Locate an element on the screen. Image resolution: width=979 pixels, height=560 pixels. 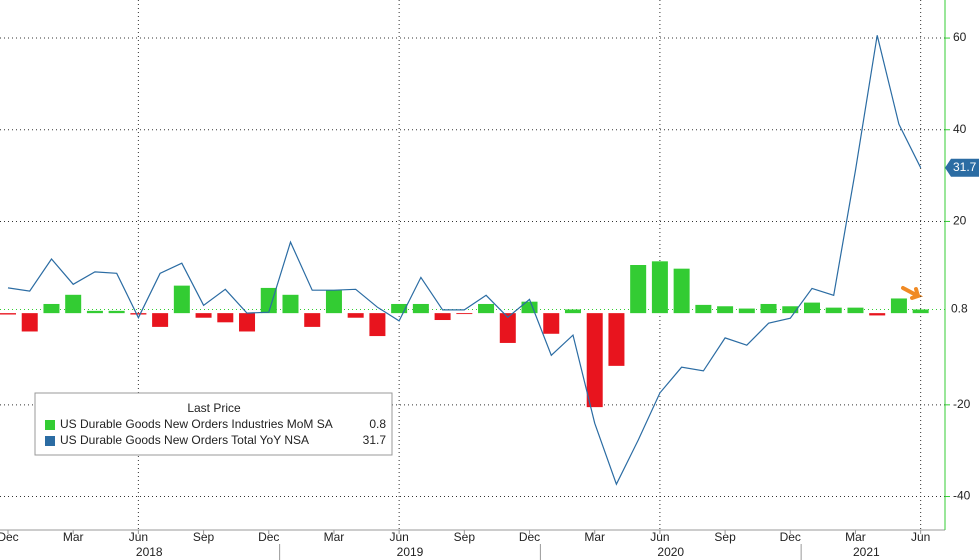
legend-box is located at coordinates (213, 424).